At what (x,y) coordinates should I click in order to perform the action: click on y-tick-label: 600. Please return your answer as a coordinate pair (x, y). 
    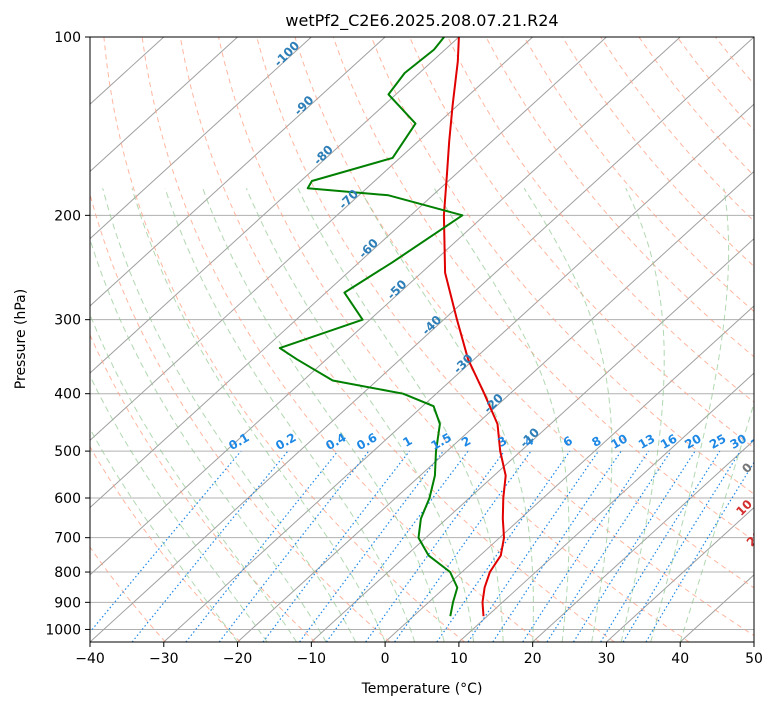
    Looking at the image, I should click on (67, 499).